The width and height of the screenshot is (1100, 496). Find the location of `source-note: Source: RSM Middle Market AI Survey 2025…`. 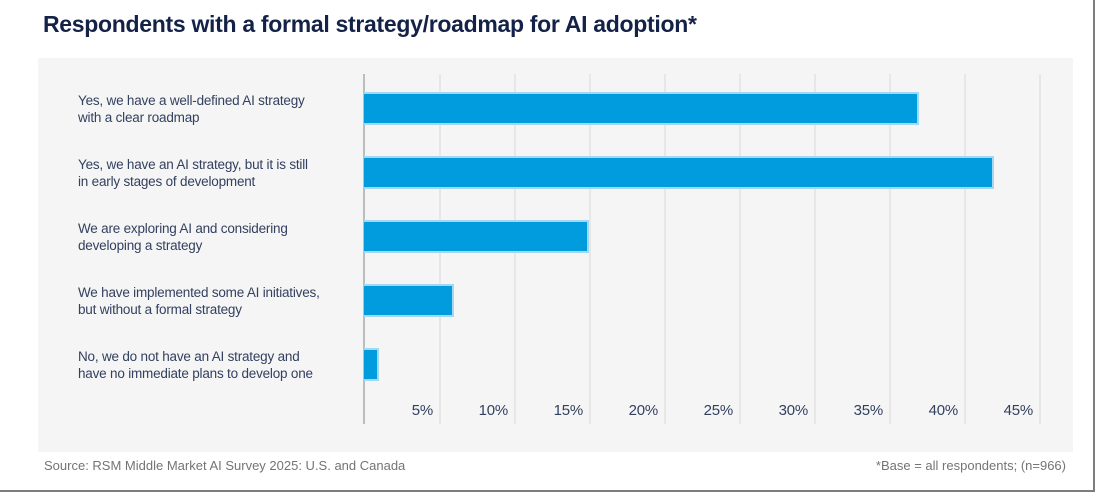

source-note: Source: RSM Middle Market AI Survey 2025… is located at coordinates (225, 465).